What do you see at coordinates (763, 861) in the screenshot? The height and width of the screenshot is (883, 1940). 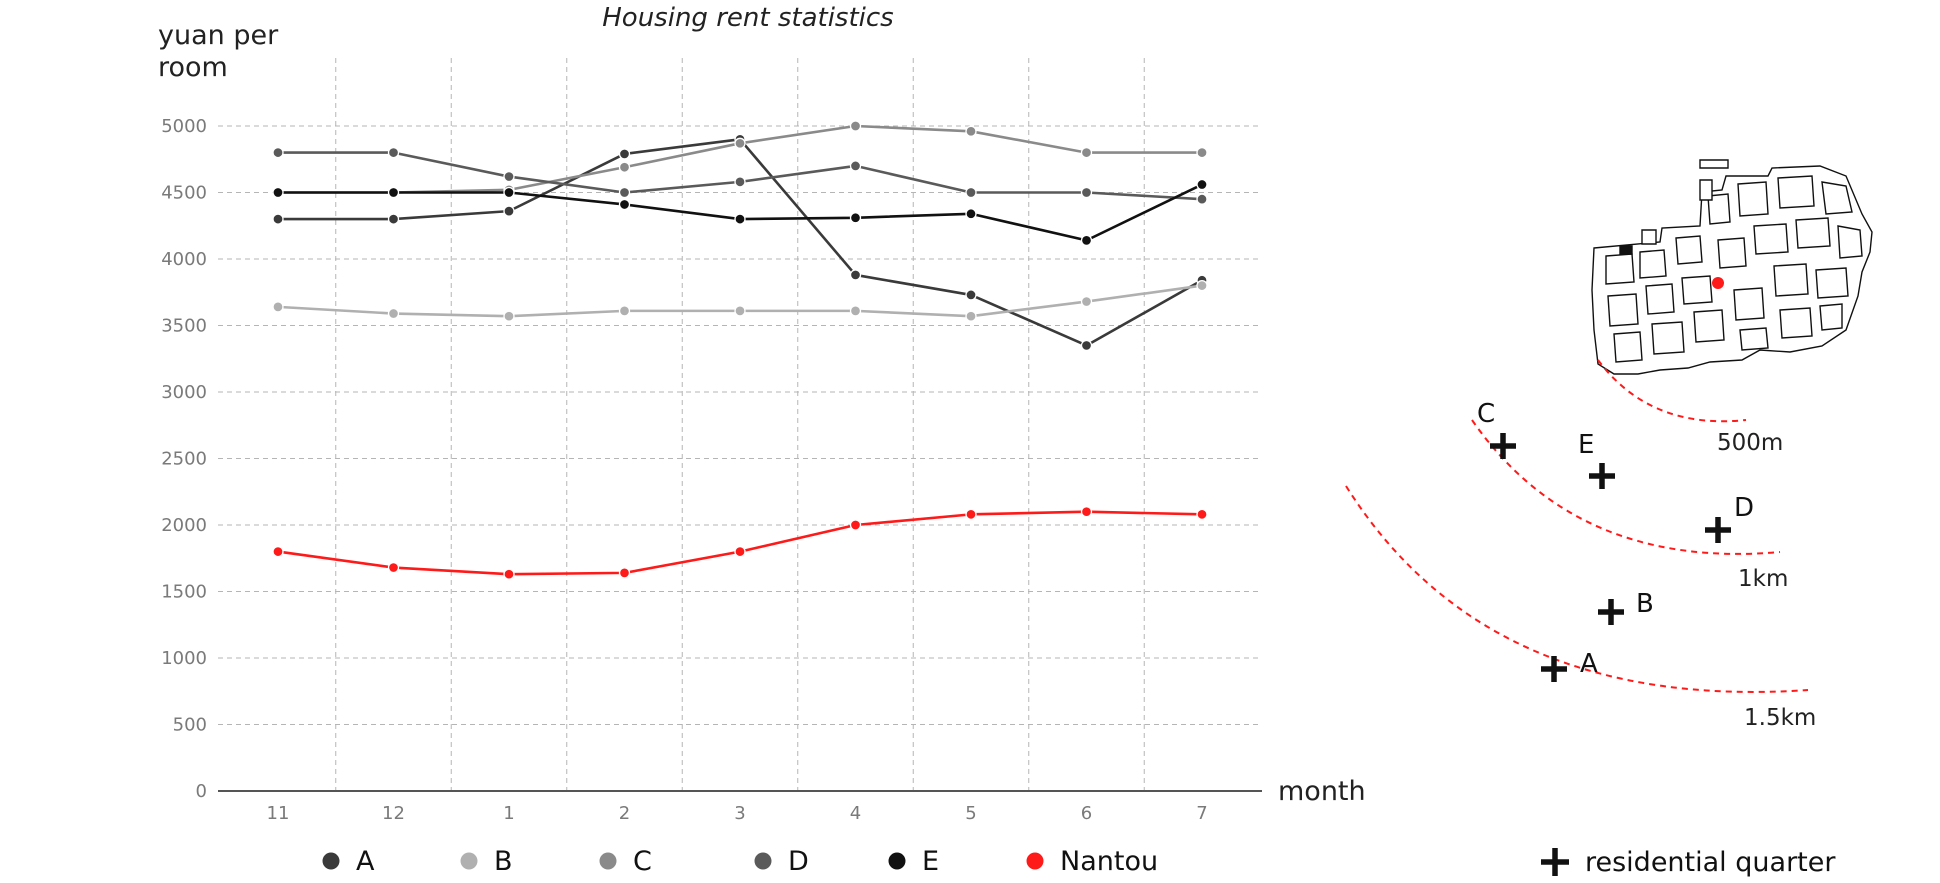 I see `legend-marker-d` at bounding box center [763, 861].